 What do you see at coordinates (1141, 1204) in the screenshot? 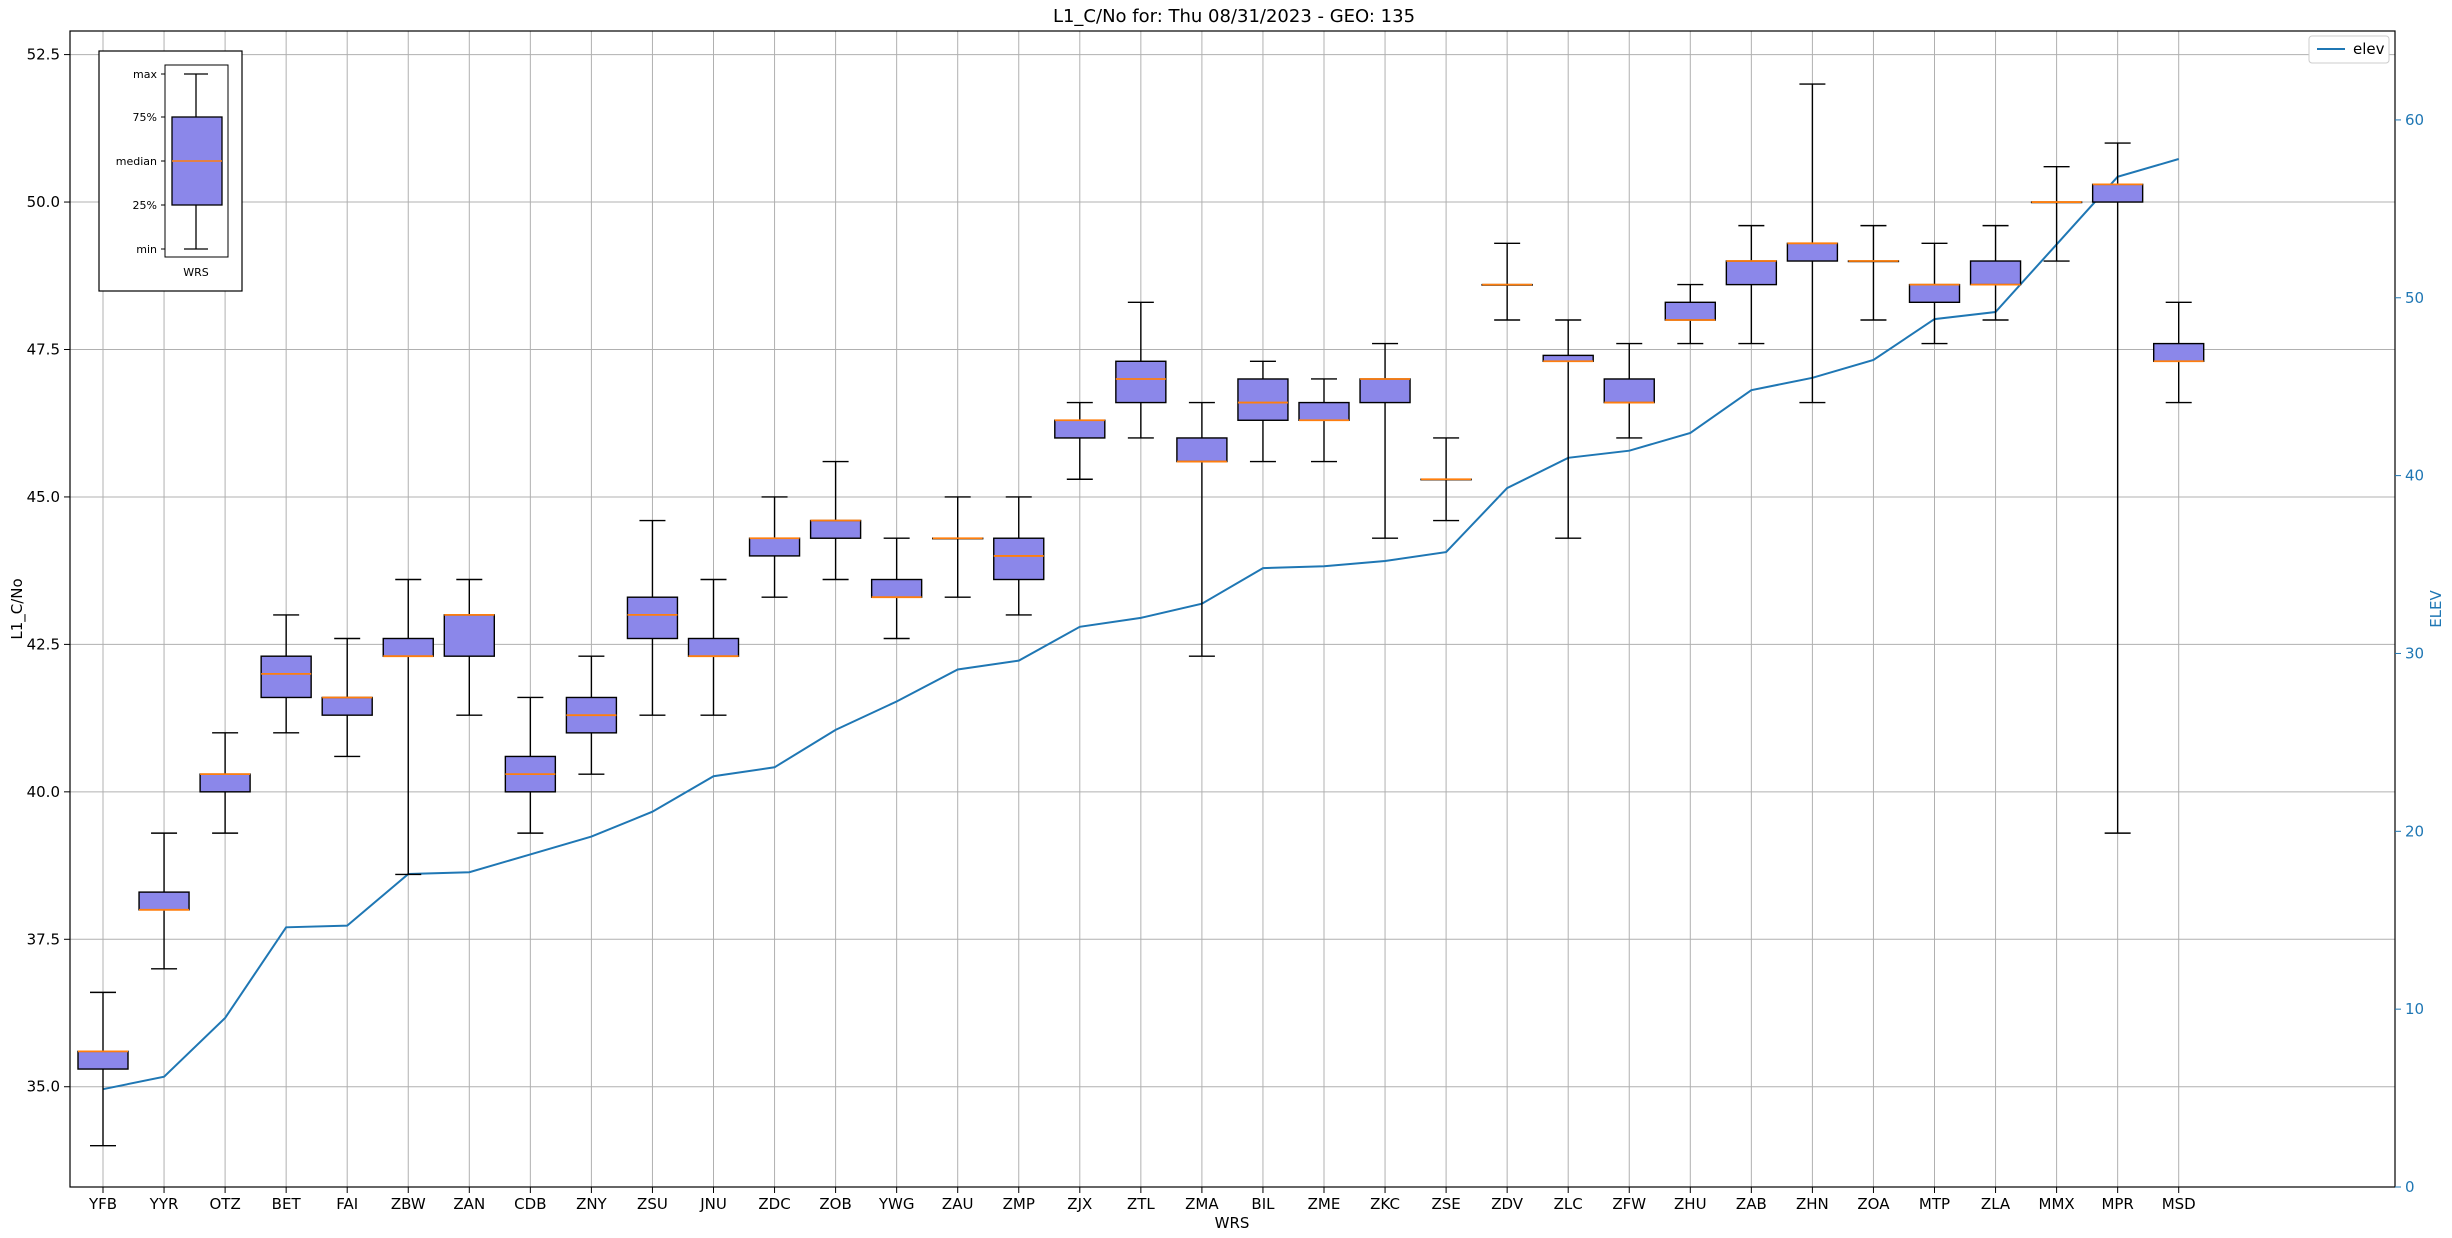
I see `x-tick-label: ZTL` at bounding box center [1141, 1204].